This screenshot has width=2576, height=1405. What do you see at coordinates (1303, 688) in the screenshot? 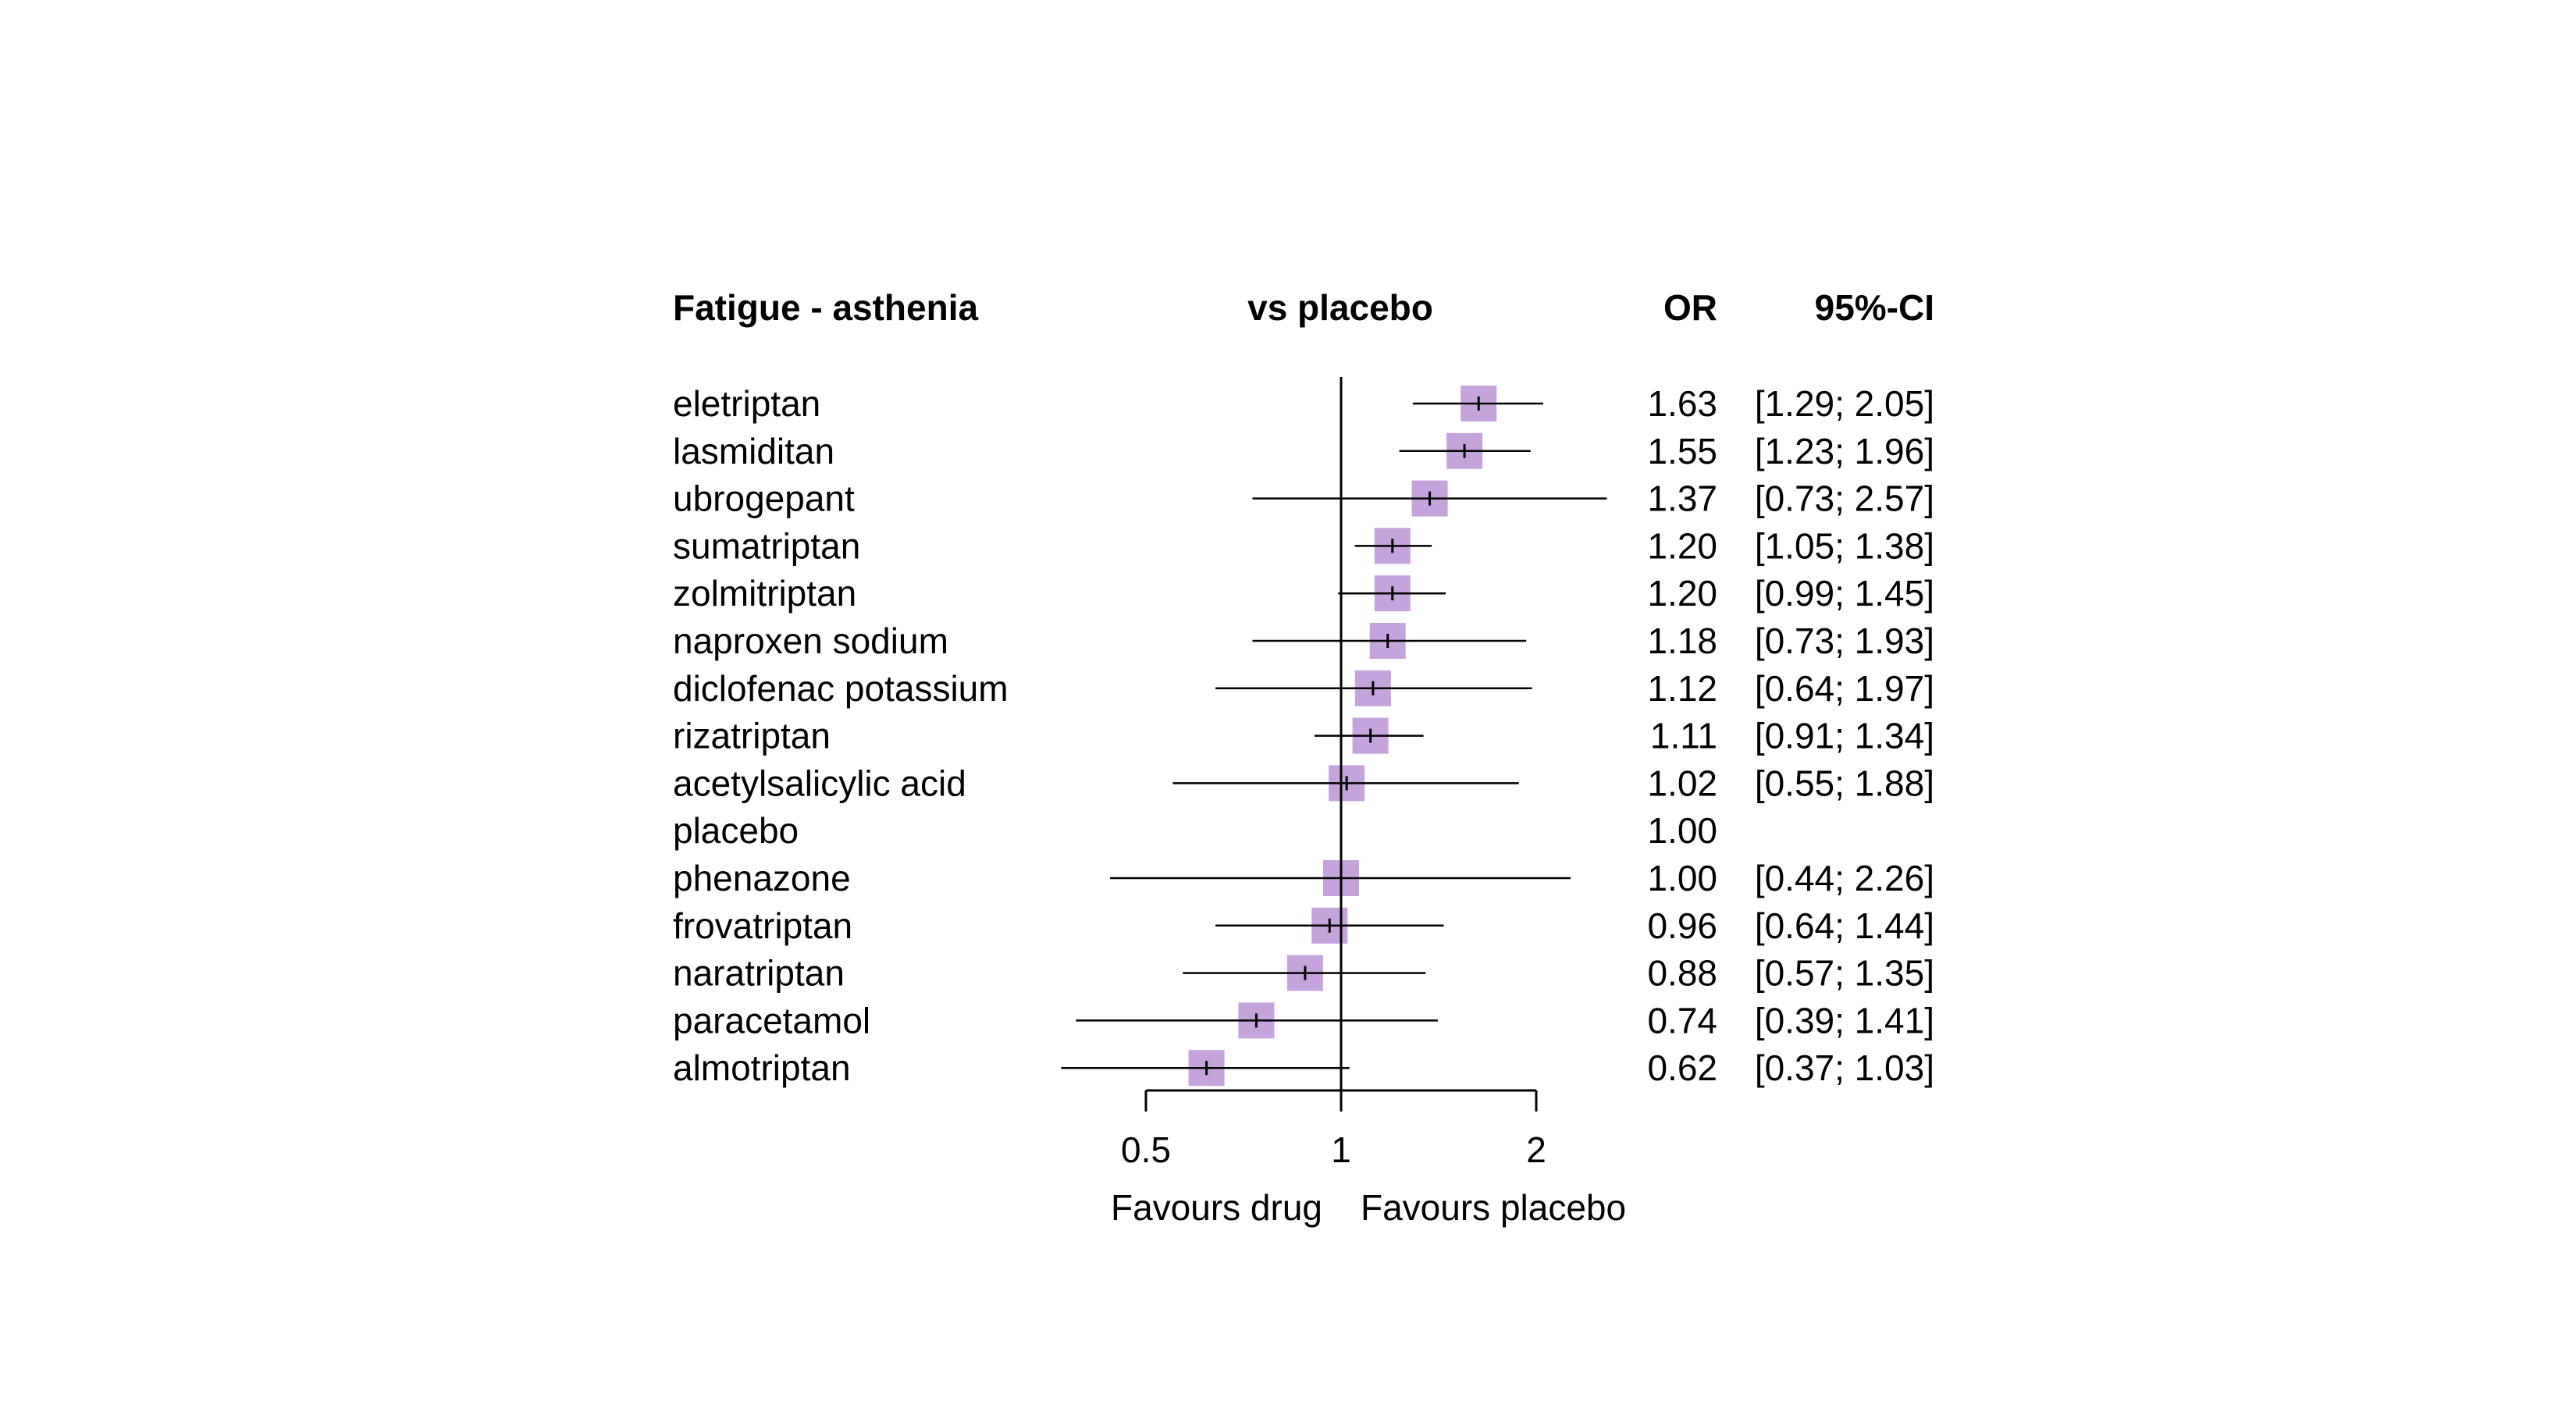
I see `forest-row: diclofenac potassium 1.12 [0.64; 1.97]` at bounding box center [1303, 688].